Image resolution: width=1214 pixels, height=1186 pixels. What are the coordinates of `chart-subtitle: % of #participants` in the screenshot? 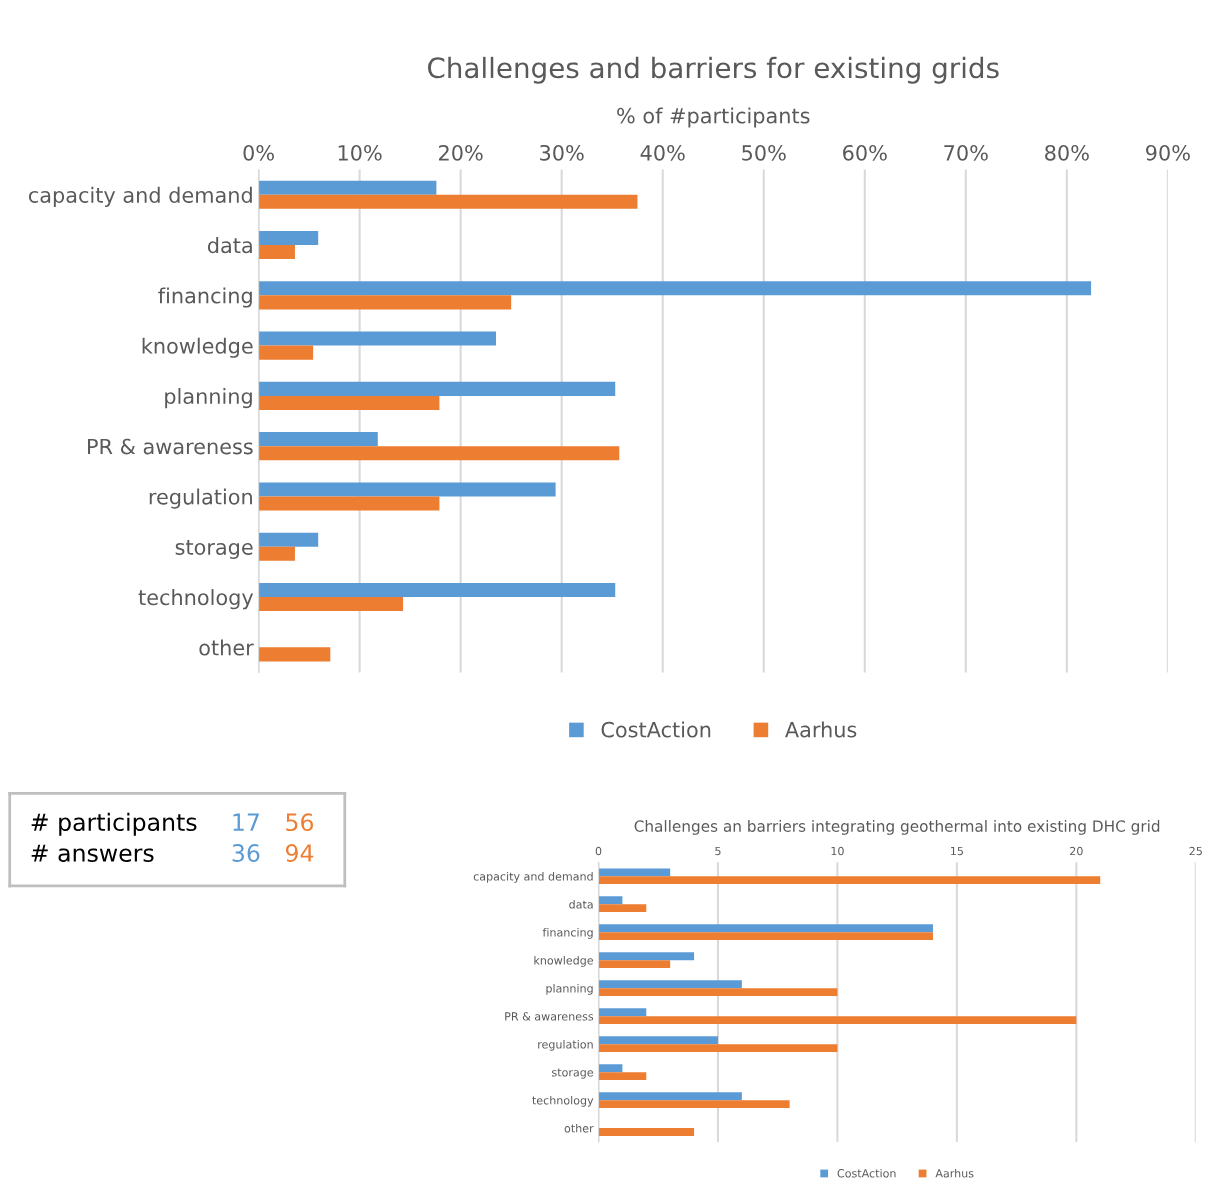 It's located at (713, 117).